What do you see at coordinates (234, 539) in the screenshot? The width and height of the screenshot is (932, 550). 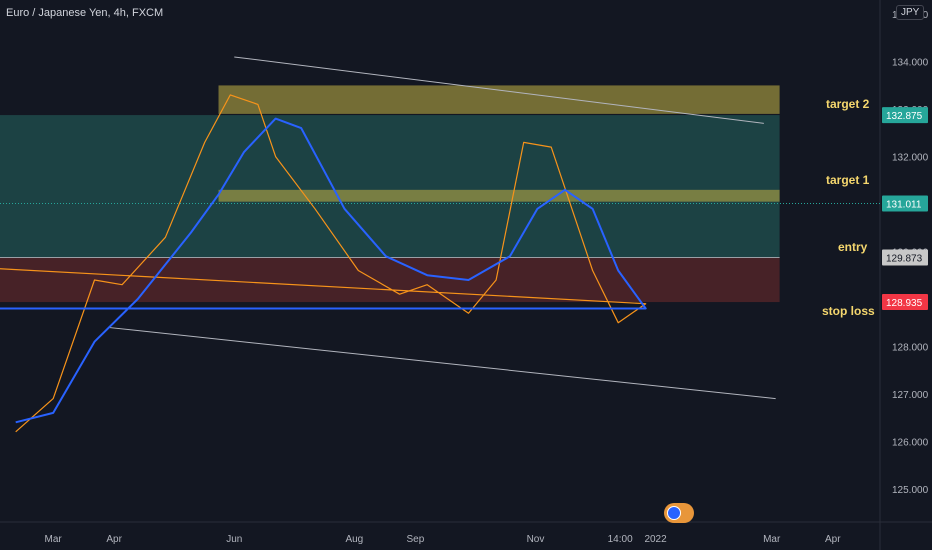 I see `x-tick-label: Jun` at bounding box center [234, 539].